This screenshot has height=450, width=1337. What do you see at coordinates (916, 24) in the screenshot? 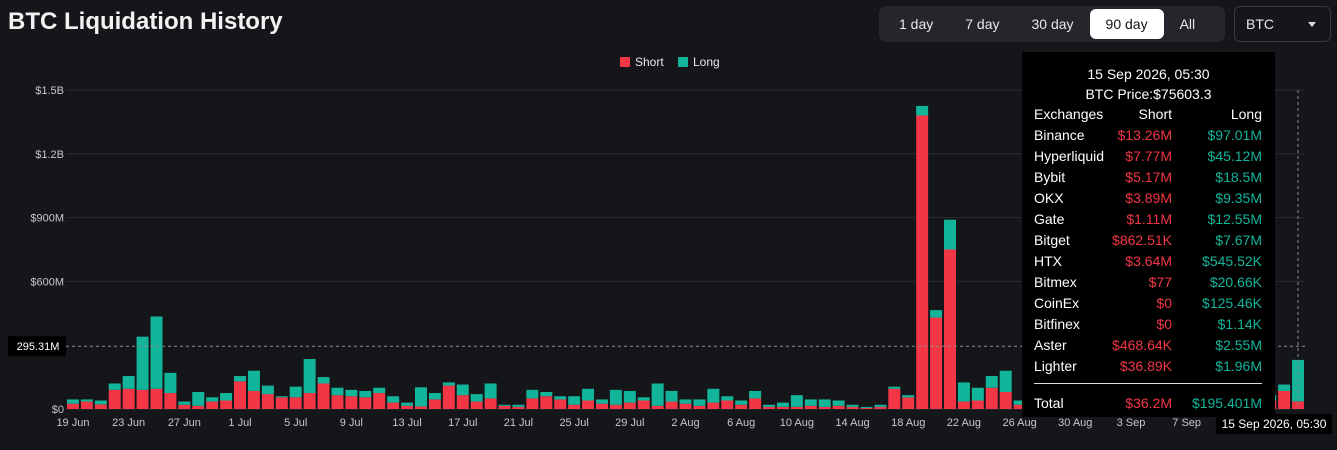
I see `range-1-day-button: 1 day` at bounding box center [916, 24].